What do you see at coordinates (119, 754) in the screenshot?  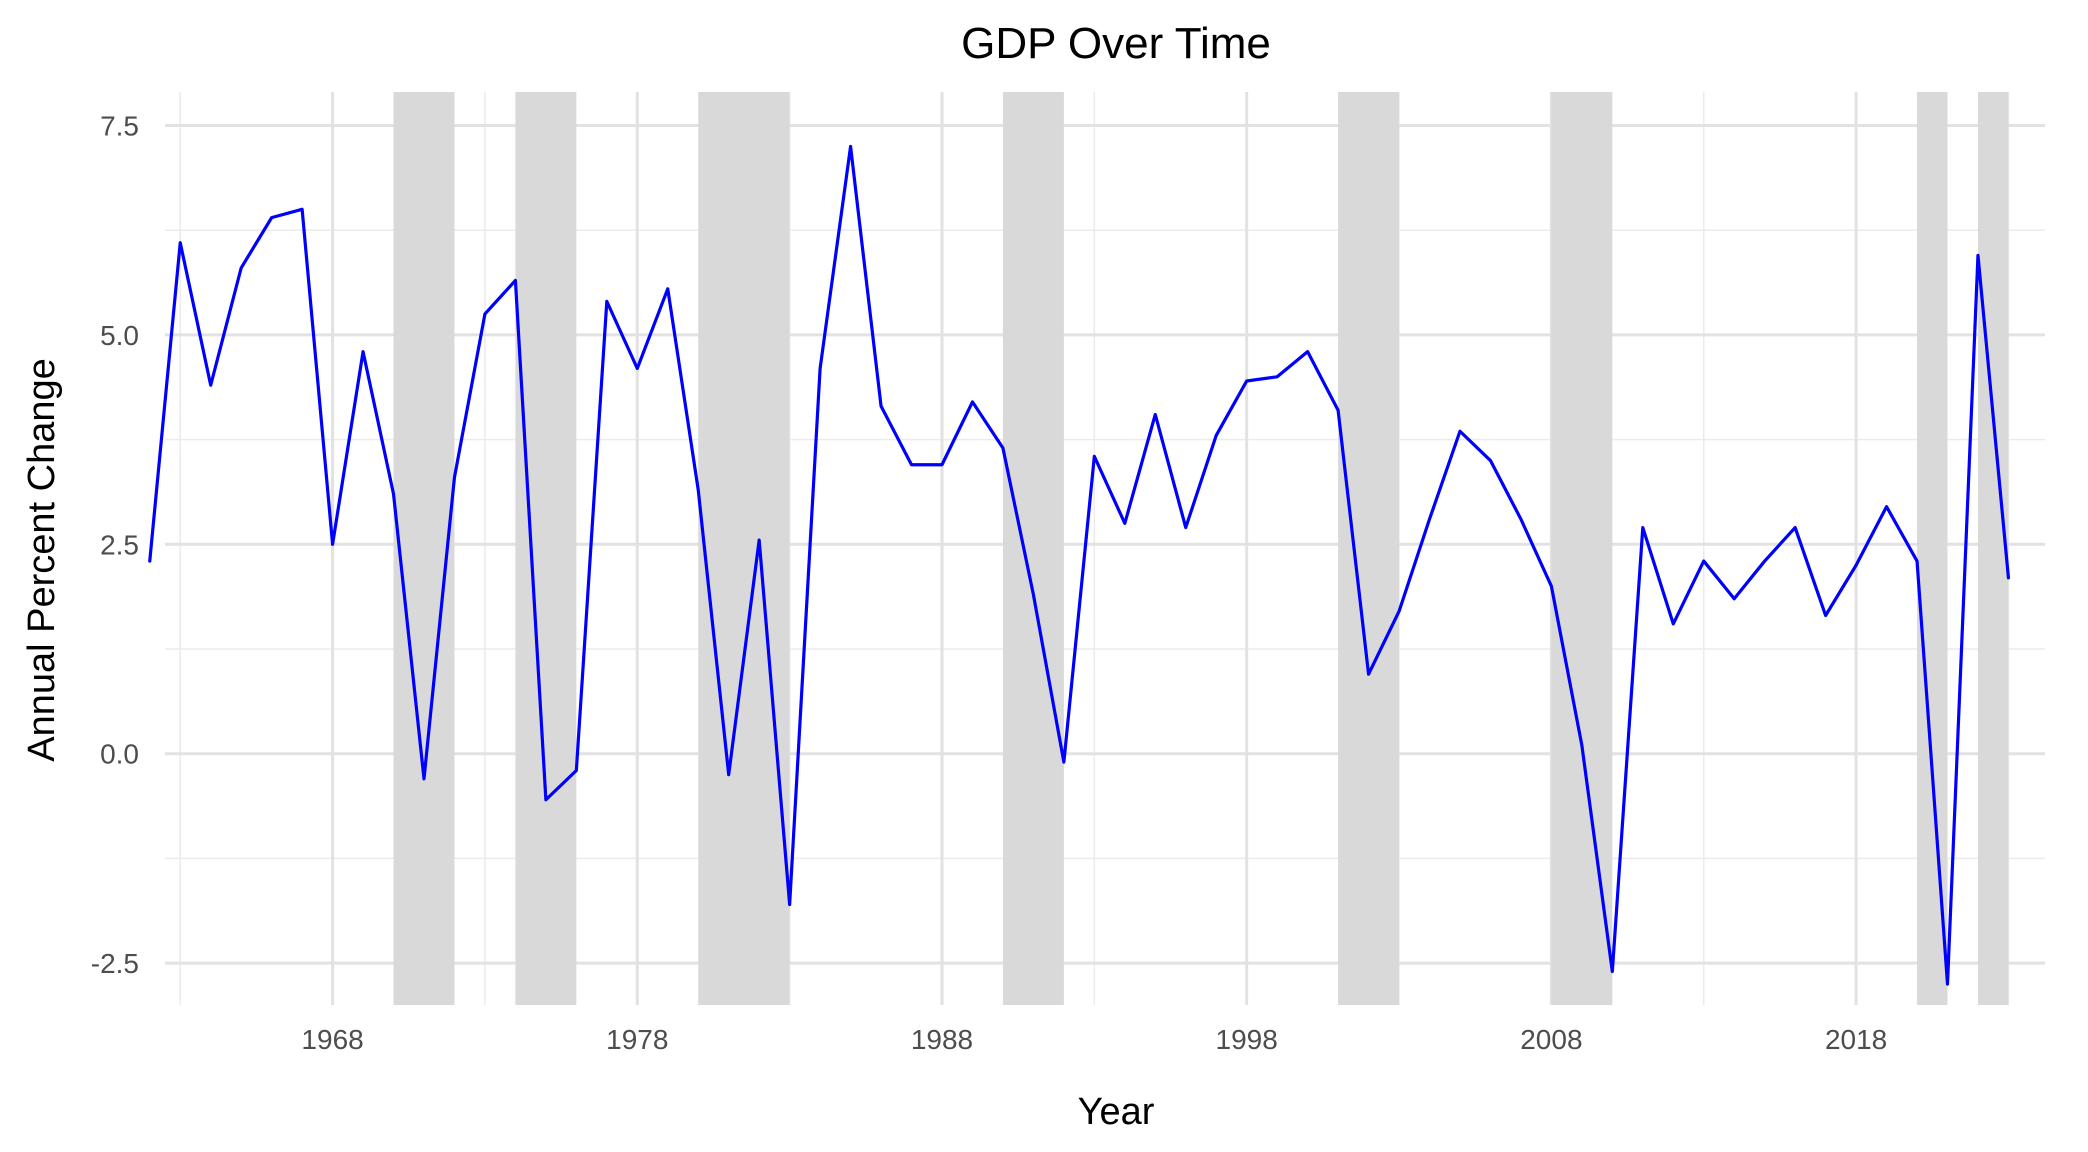 I see `y-tick-label: 0.0` at bounding box center [119, 754].